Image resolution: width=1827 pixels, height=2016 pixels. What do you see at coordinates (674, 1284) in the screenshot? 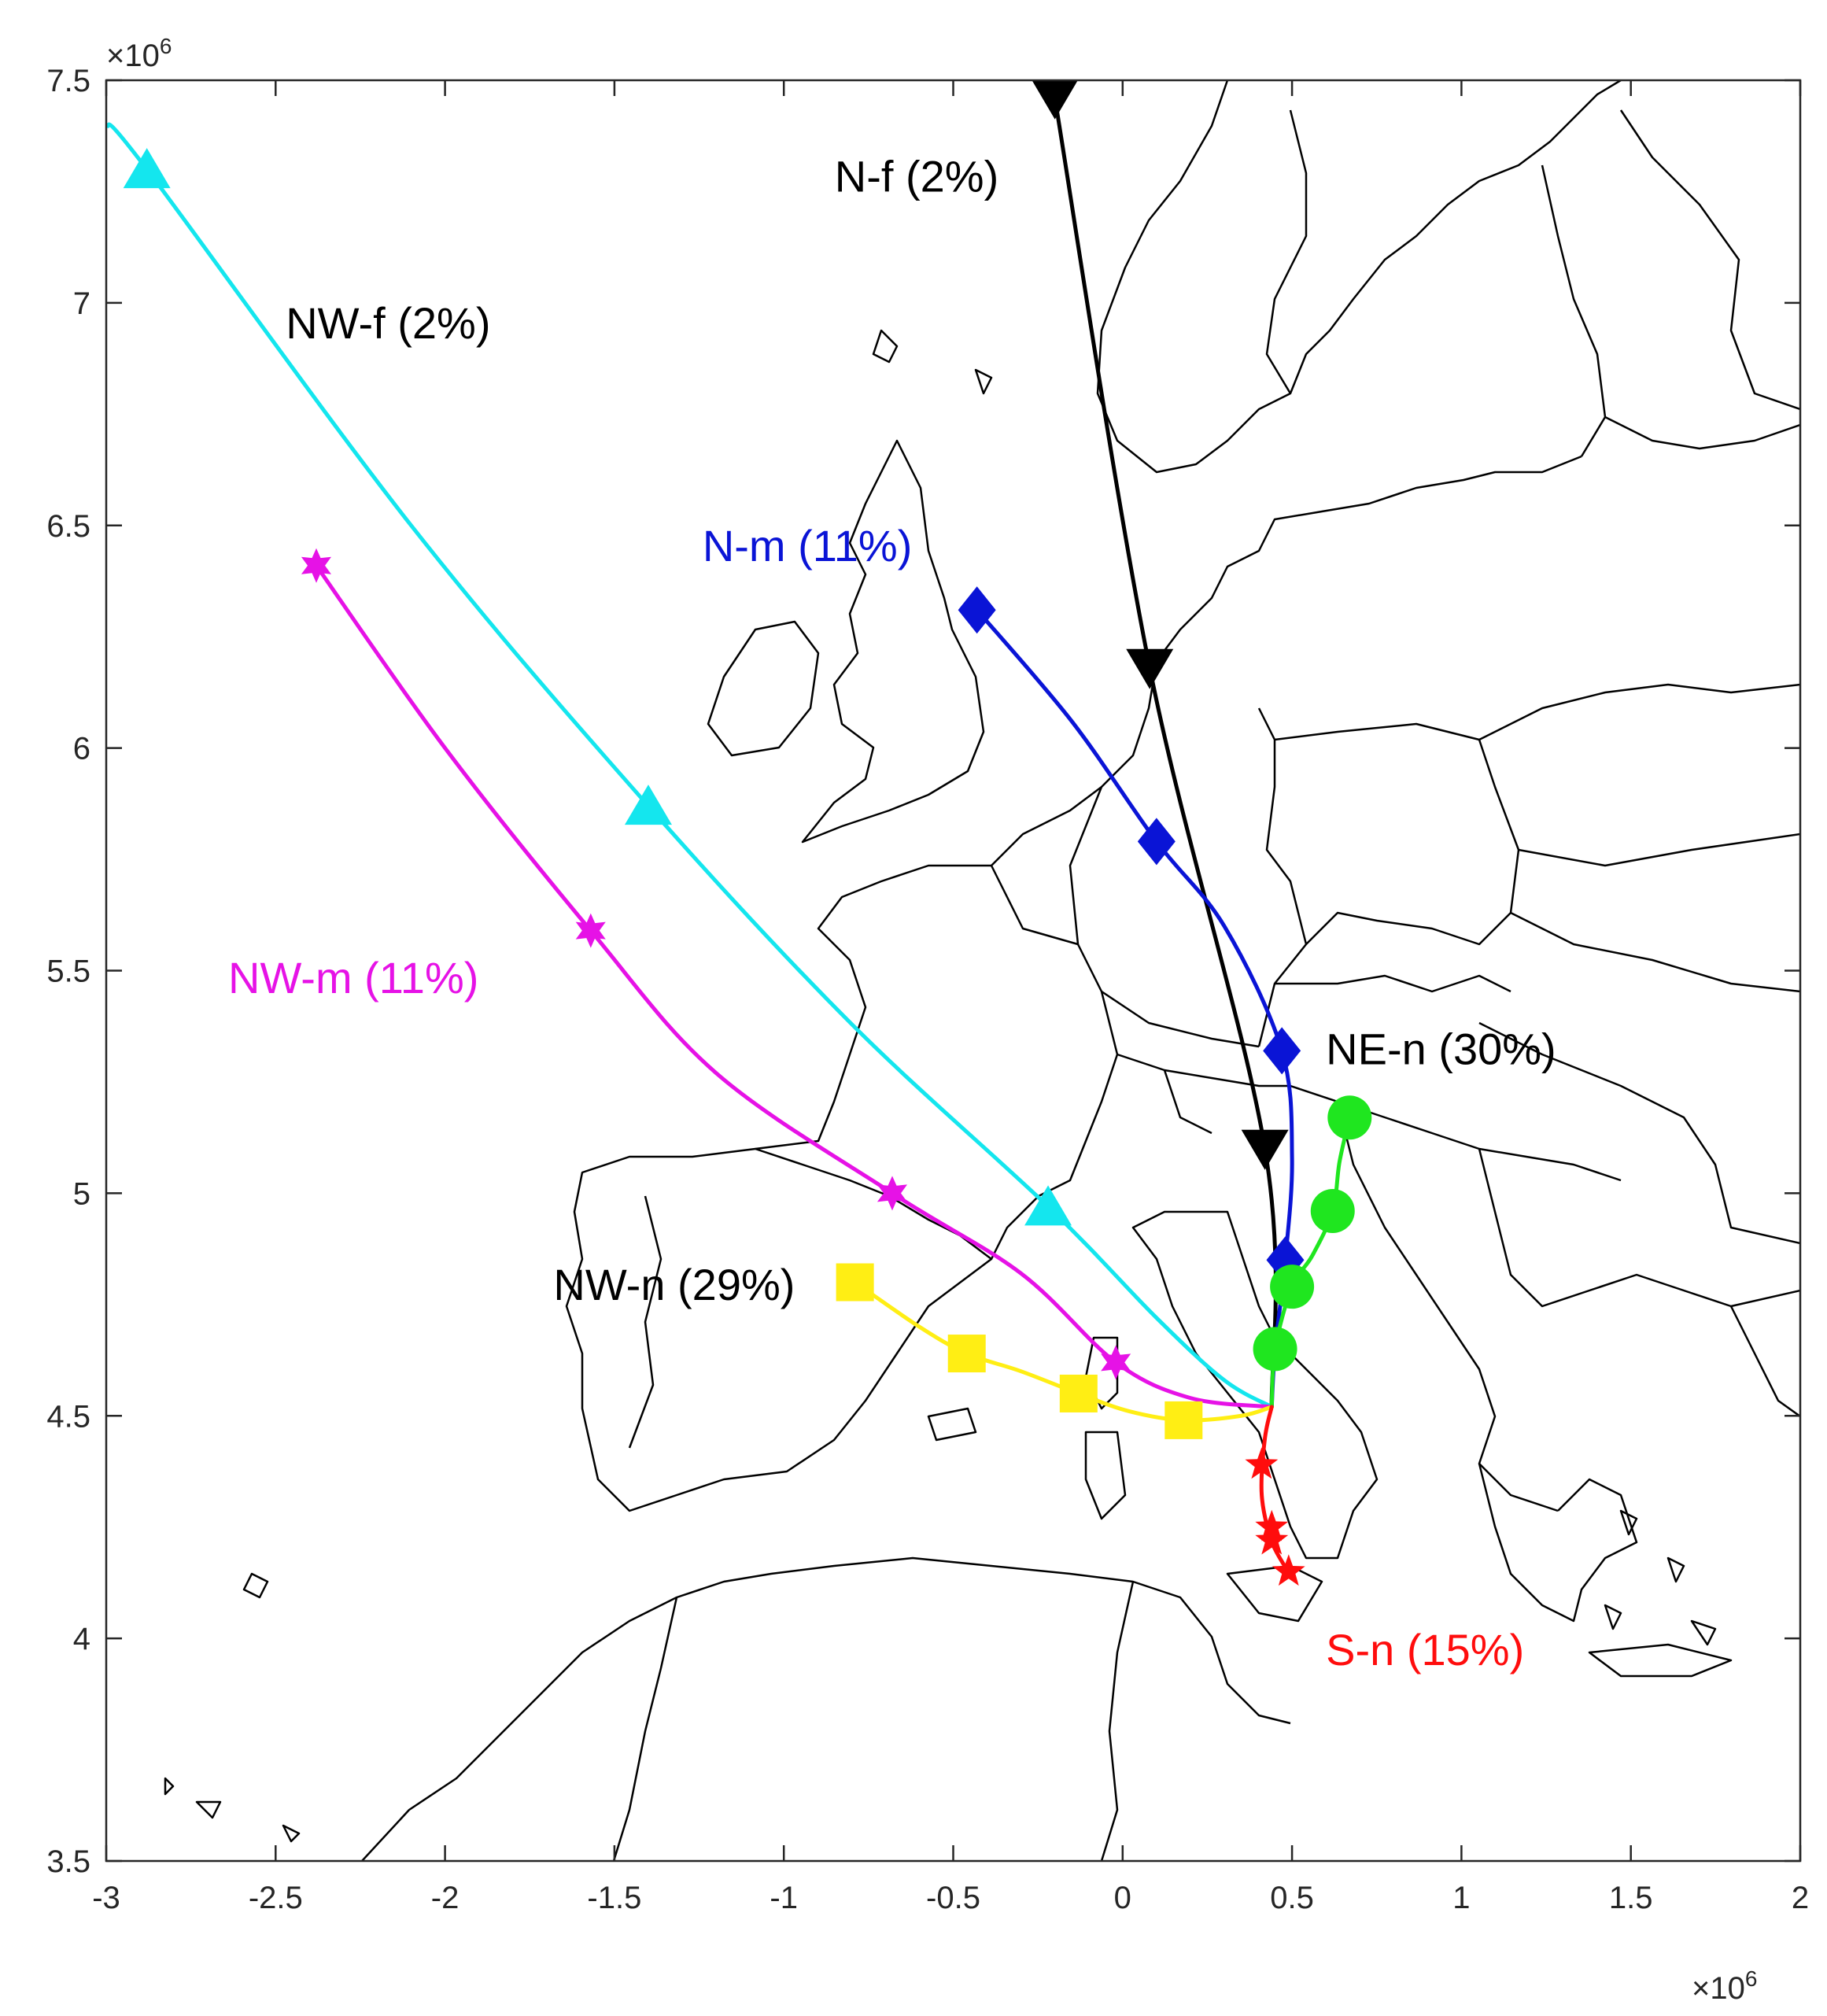
I see `label-nw-n: NW-n (29%)` at bounding box center [674, 1284].